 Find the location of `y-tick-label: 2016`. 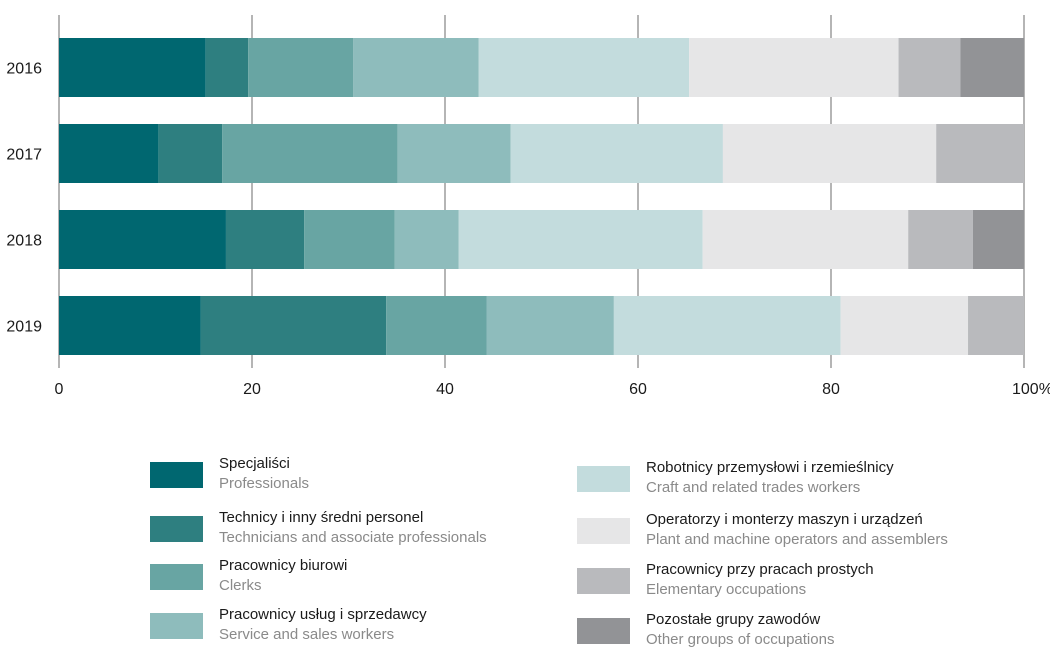

y-tick-label: 2016 is located at coordinates (24, 69).